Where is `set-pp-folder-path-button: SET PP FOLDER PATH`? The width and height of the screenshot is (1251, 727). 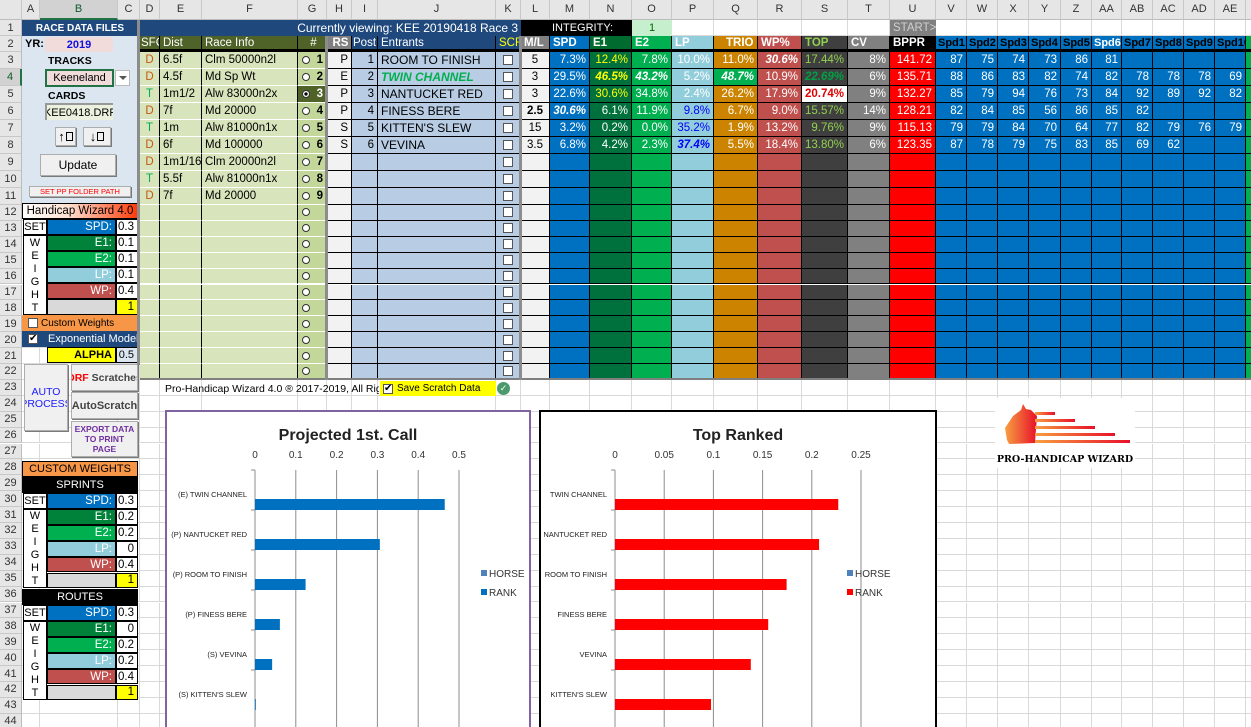 set-pp-folder-path-button: SET PP FOLDER PATH is located at coordinates (80, 191).